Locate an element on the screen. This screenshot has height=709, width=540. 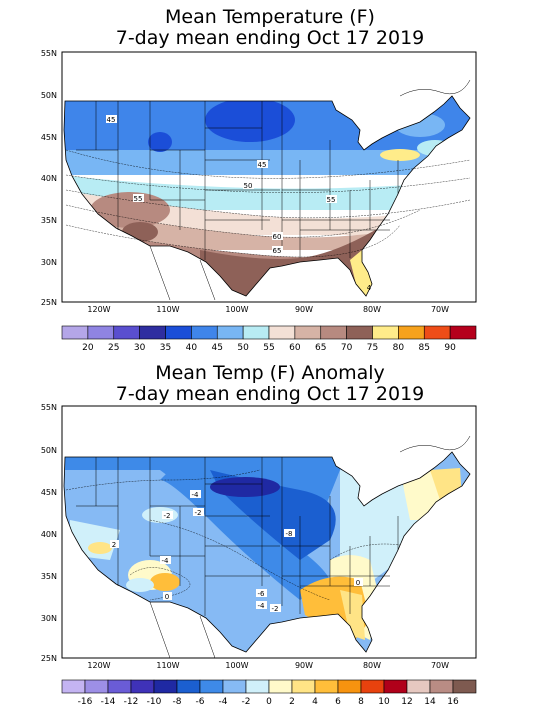
map1-colorbar-label: 35 is located at coordinates (165, 348).